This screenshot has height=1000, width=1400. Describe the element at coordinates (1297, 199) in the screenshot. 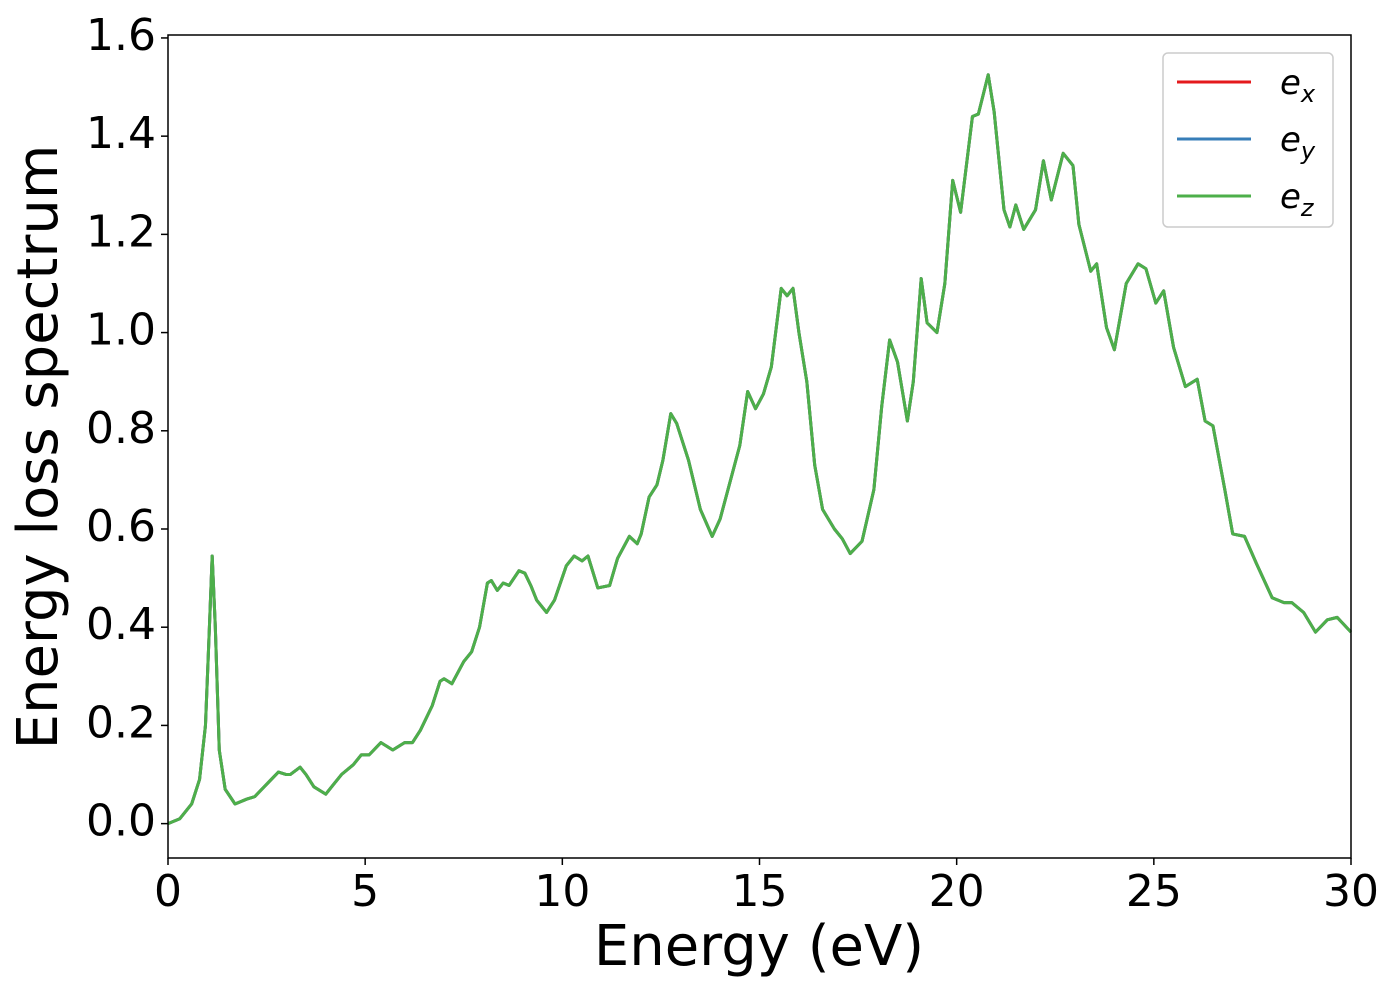

I see `legend-label: ez` at that location.